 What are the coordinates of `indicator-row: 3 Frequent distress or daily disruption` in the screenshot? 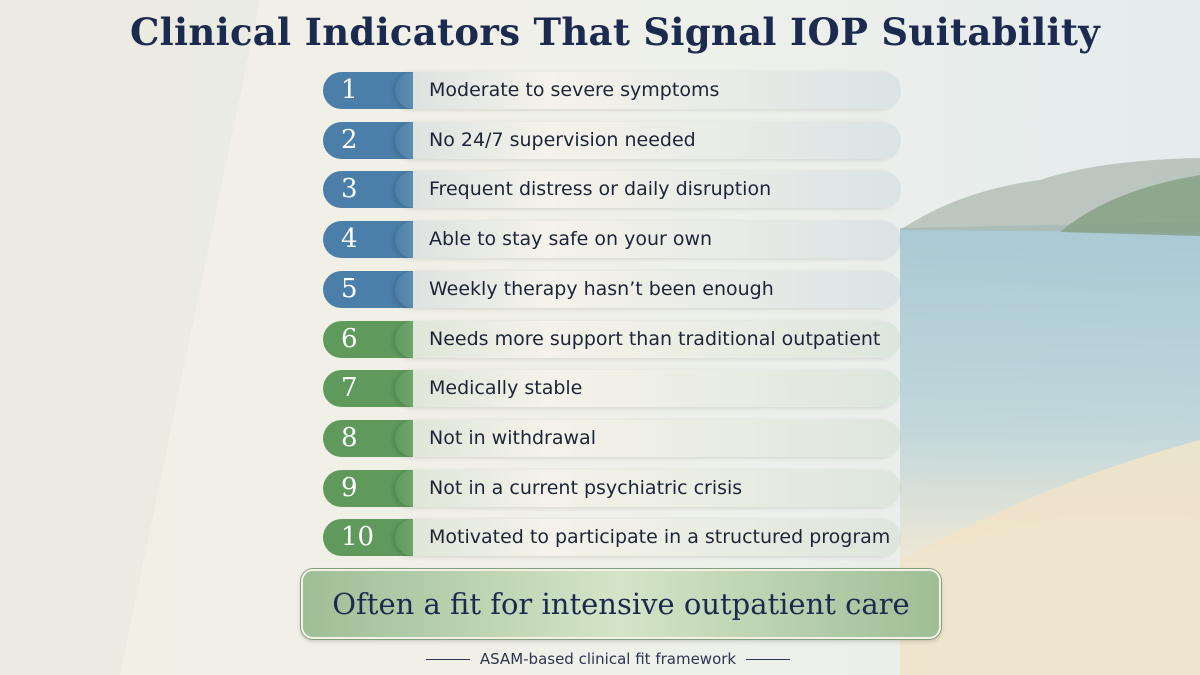 It's located at (612, 190).